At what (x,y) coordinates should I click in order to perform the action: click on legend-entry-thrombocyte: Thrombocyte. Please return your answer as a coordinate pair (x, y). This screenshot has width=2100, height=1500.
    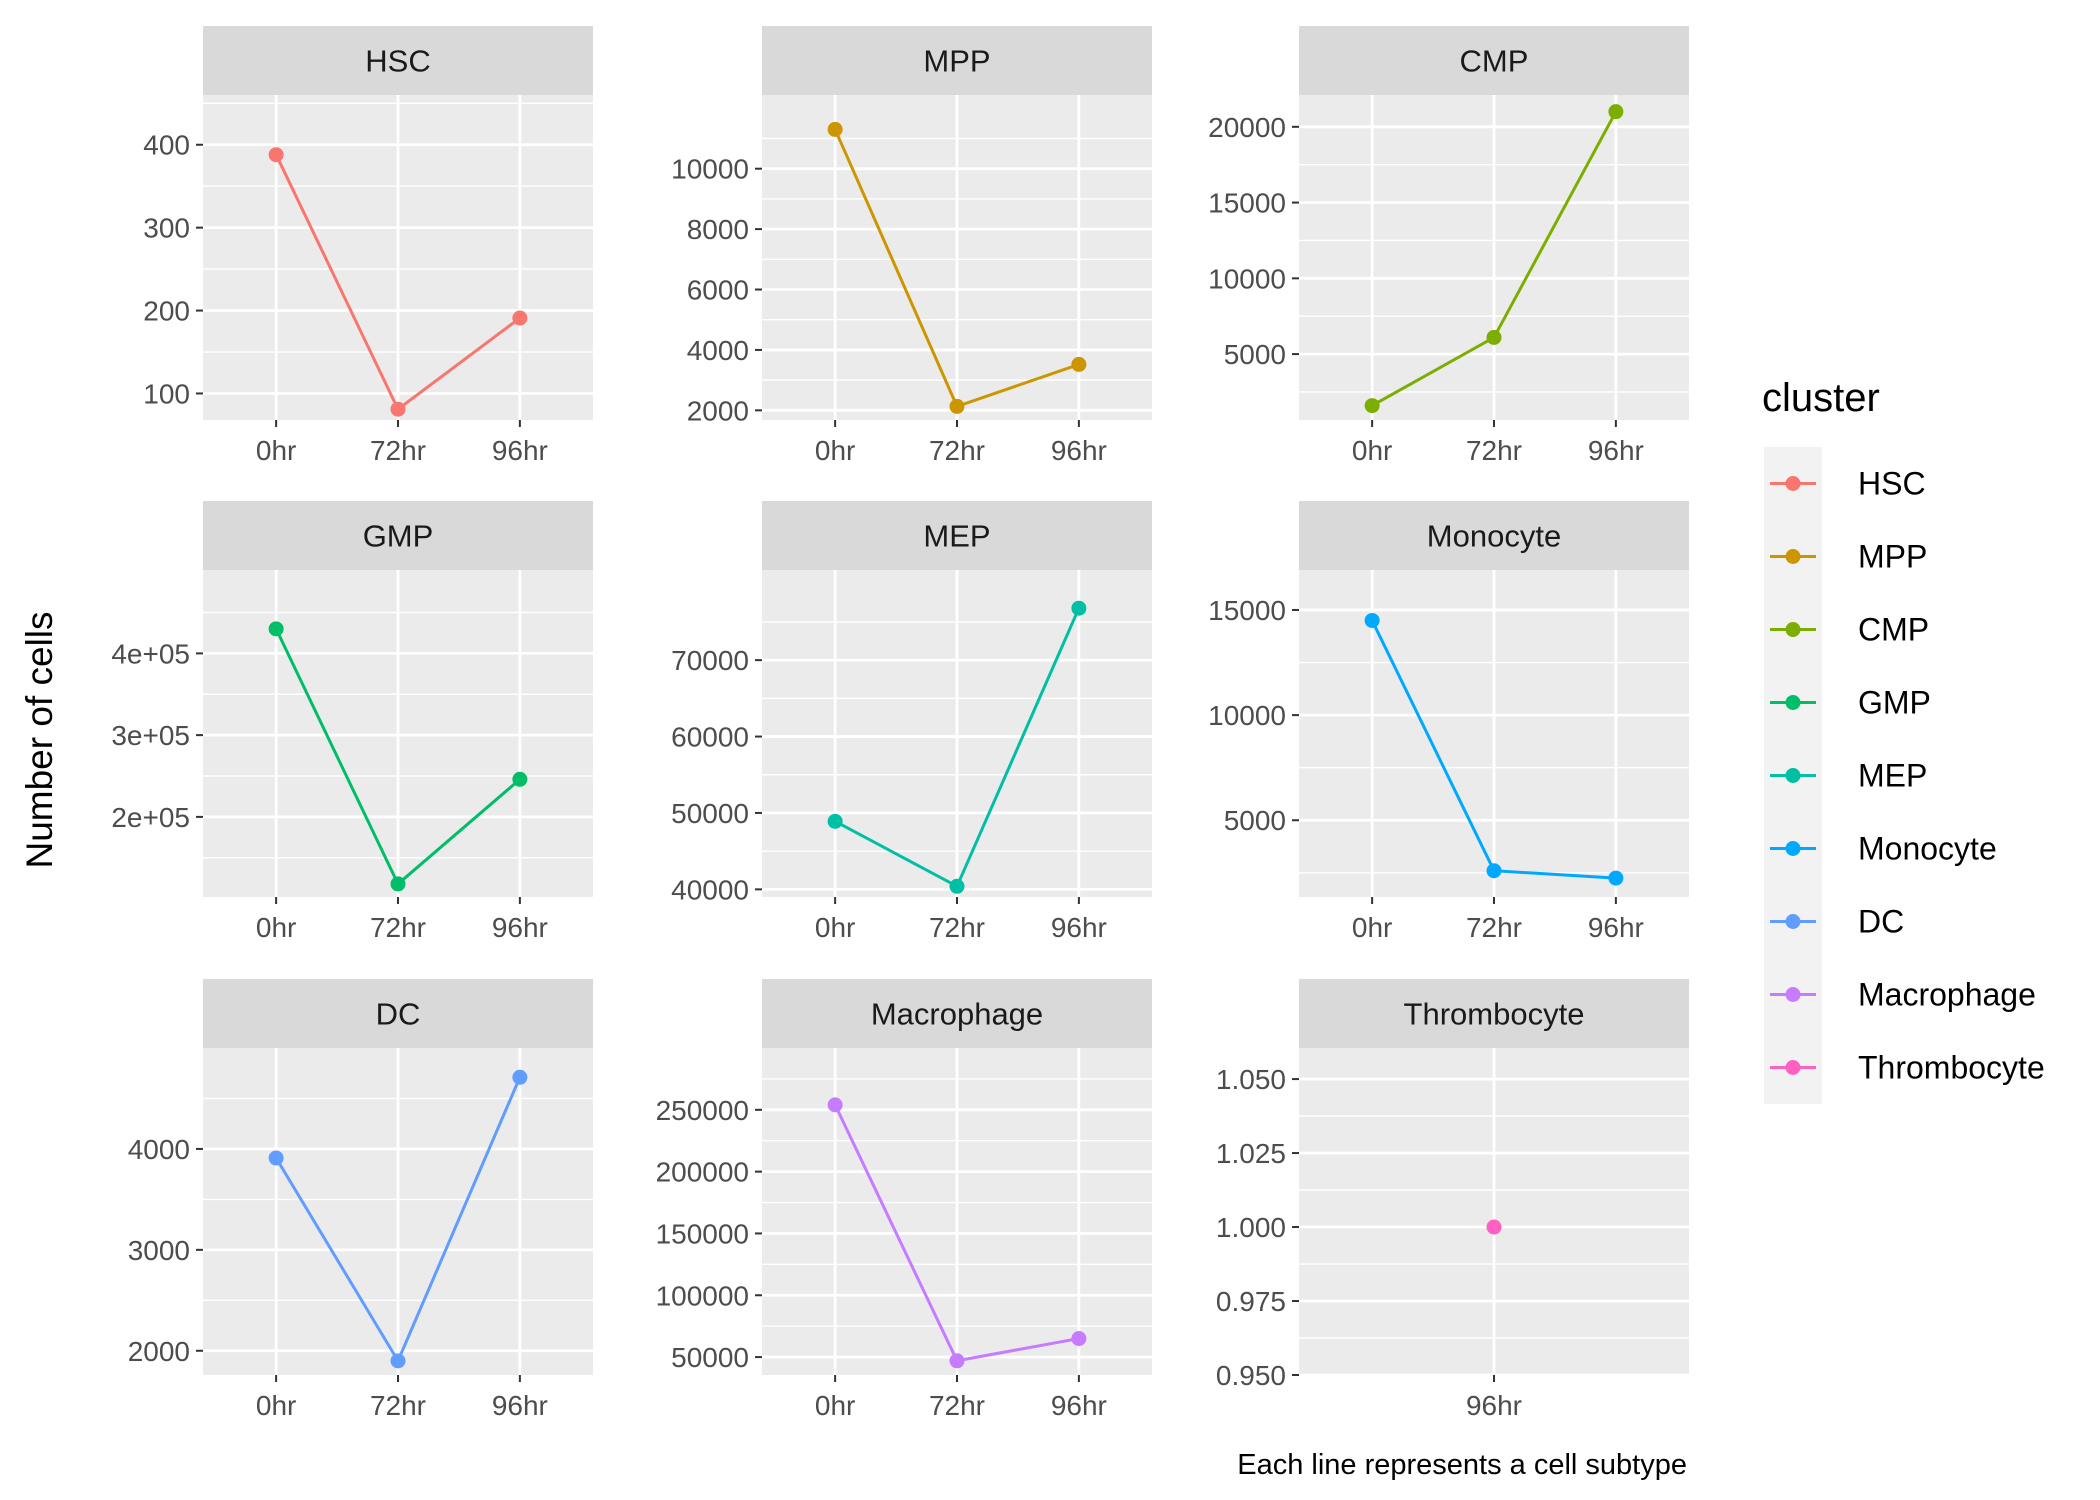
    Looking at the image, I should click on (1904, 1067).